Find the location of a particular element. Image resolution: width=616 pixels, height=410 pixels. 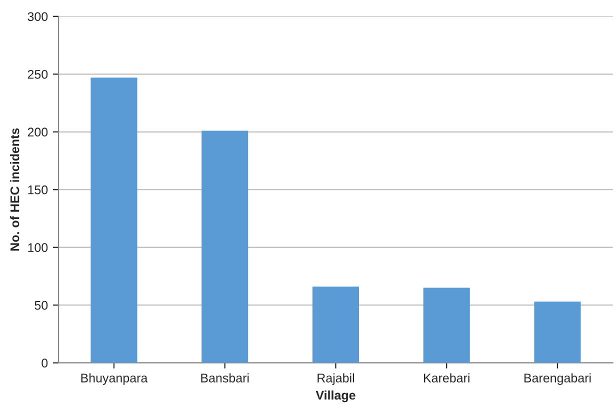

y-tick-label: 100 is located at coordinates (38, 247).